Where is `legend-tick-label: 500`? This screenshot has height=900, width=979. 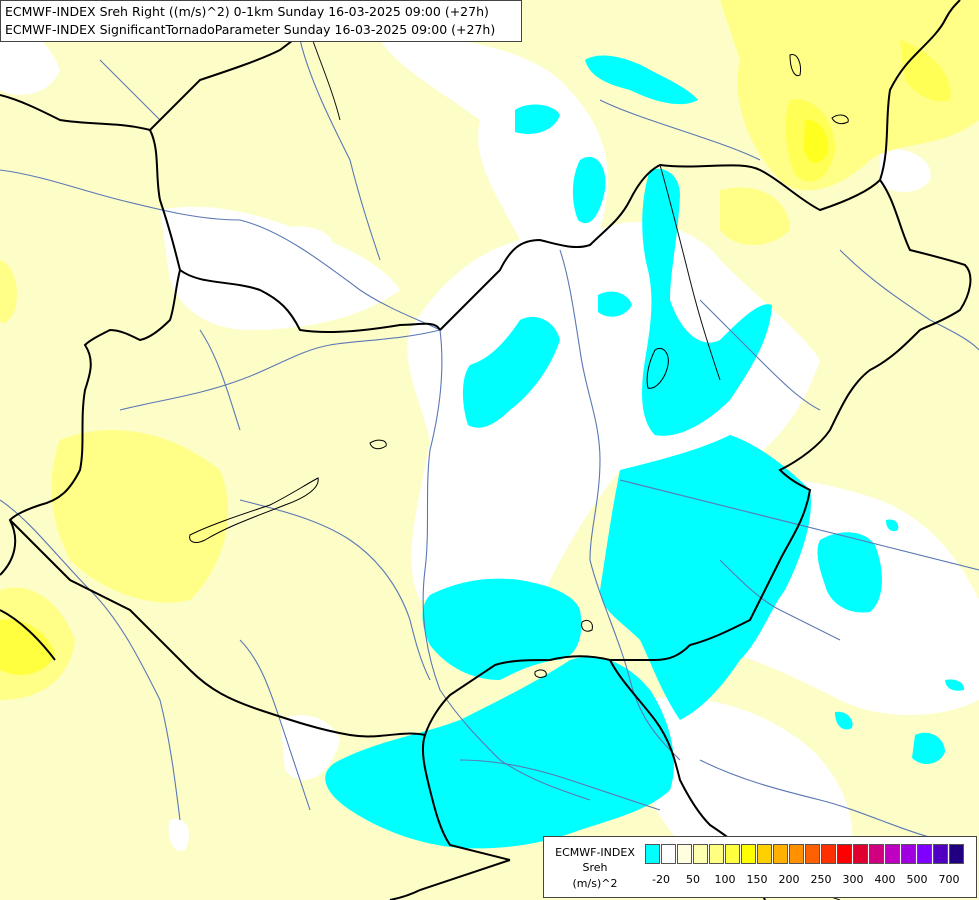
legend-tick-label: 500 is located at coordinates (917, 879).